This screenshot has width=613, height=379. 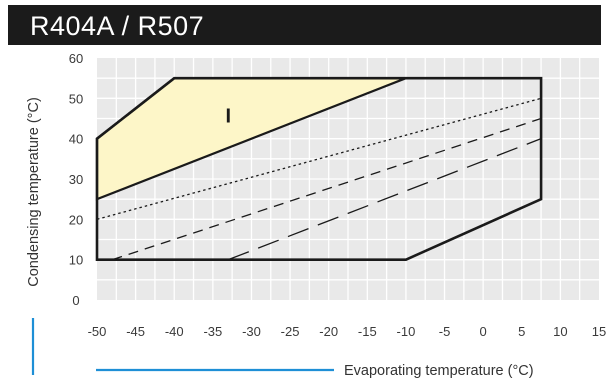 I want to click on chart-title: R404A / R507, so click(x=117, y=26).